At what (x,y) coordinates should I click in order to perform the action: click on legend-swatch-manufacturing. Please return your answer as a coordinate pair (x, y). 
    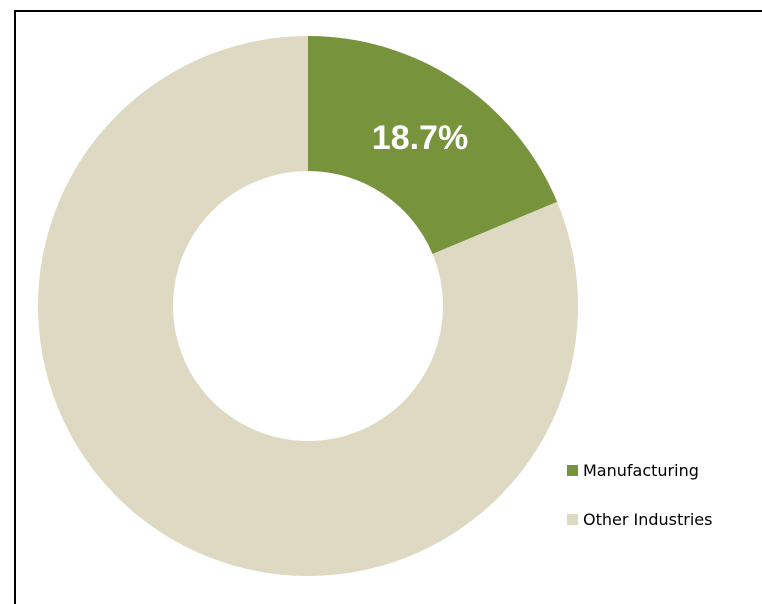
    Looking at the image, I should click on (572, 470).